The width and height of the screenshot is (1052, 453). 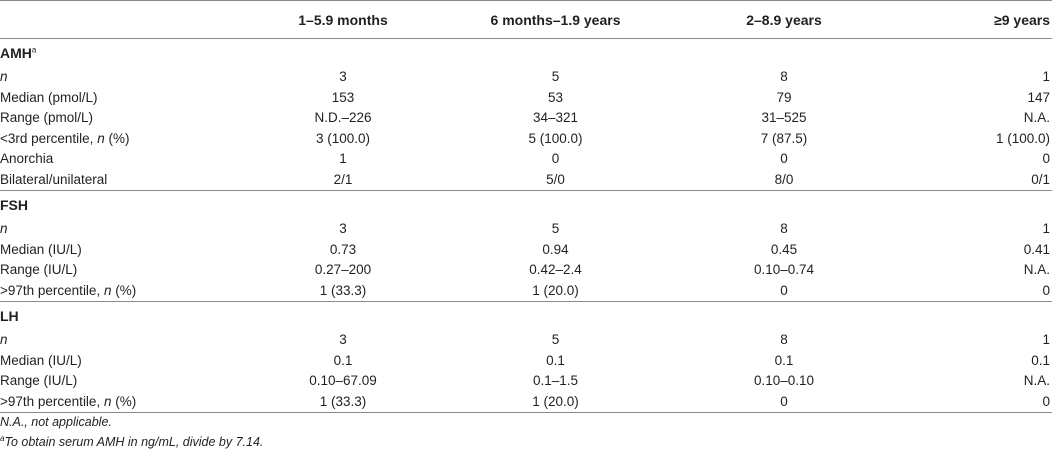 What do you see at coordinates (9, 316) in the screenshot?
I see `section-title-text: LH` at bounding box center [9, 316].